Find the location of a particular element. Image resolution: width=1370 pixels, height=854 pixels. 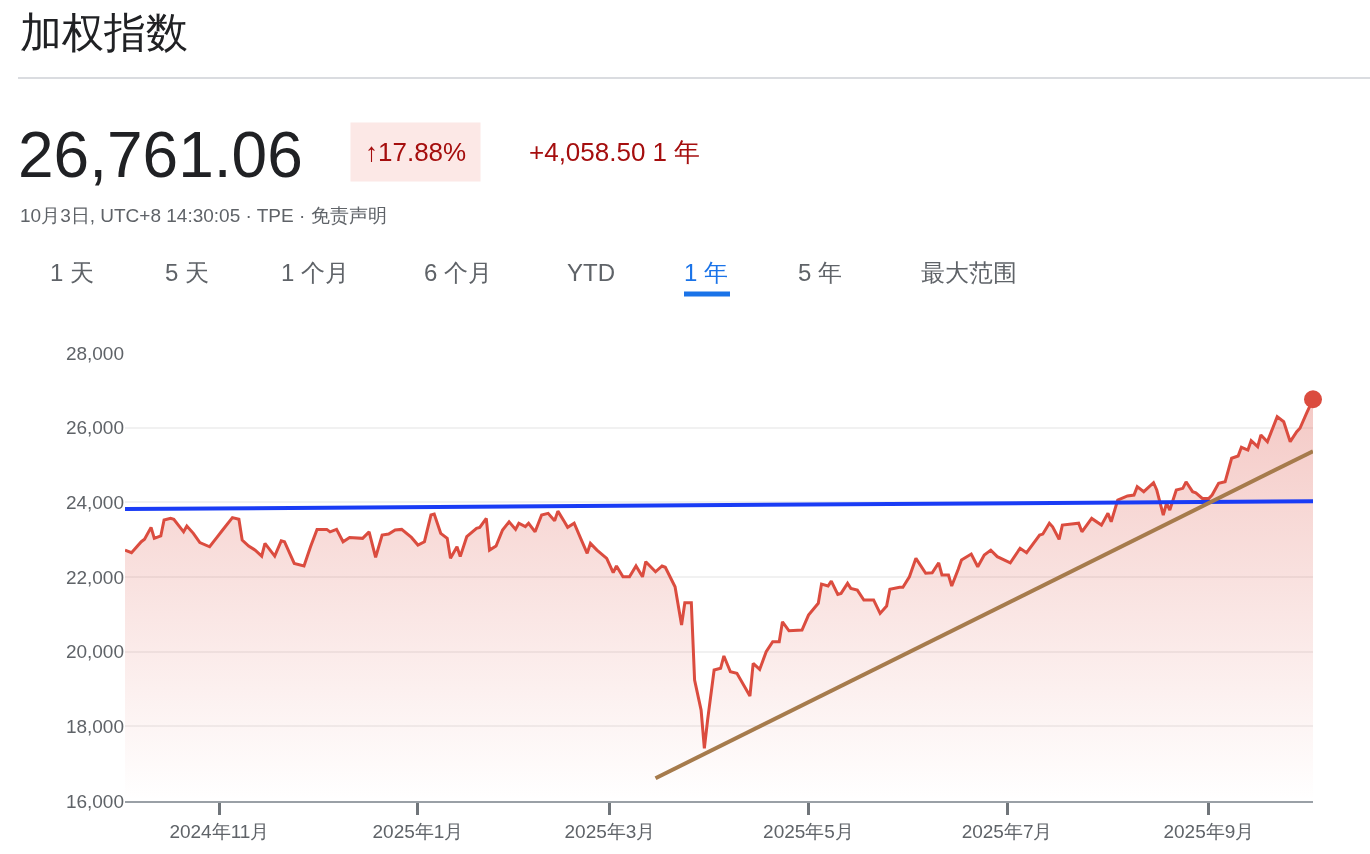

text: +4,058.50 1 年 is located at coordinates (615, 152).